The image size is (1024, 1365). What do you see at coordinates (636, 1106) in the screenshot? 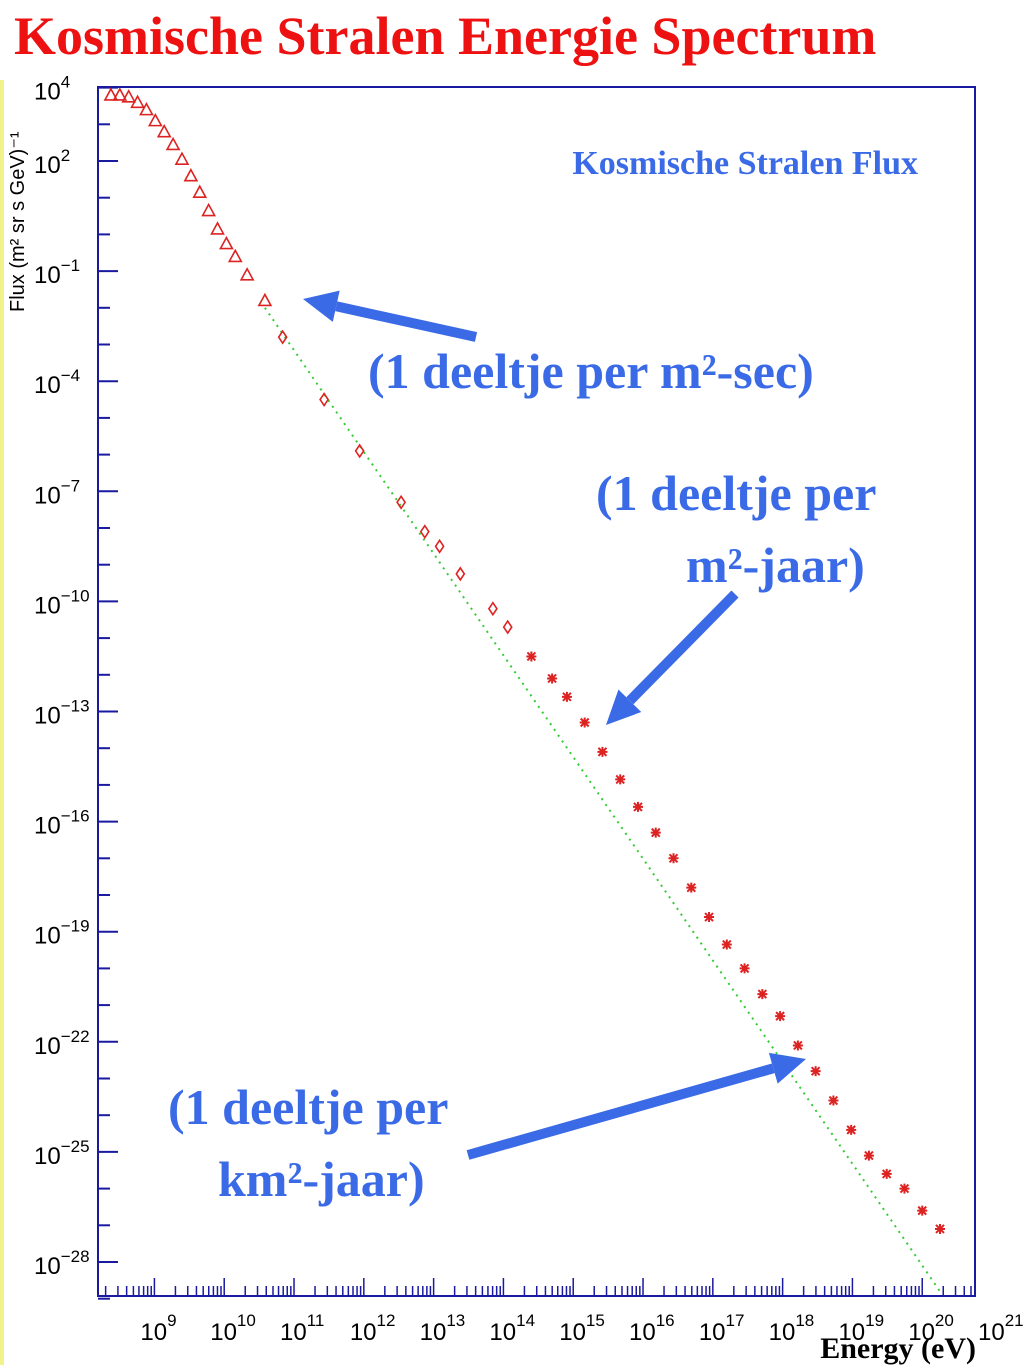
I see `arrow-per-km2-jaar` at bounding box center [636, 1106].